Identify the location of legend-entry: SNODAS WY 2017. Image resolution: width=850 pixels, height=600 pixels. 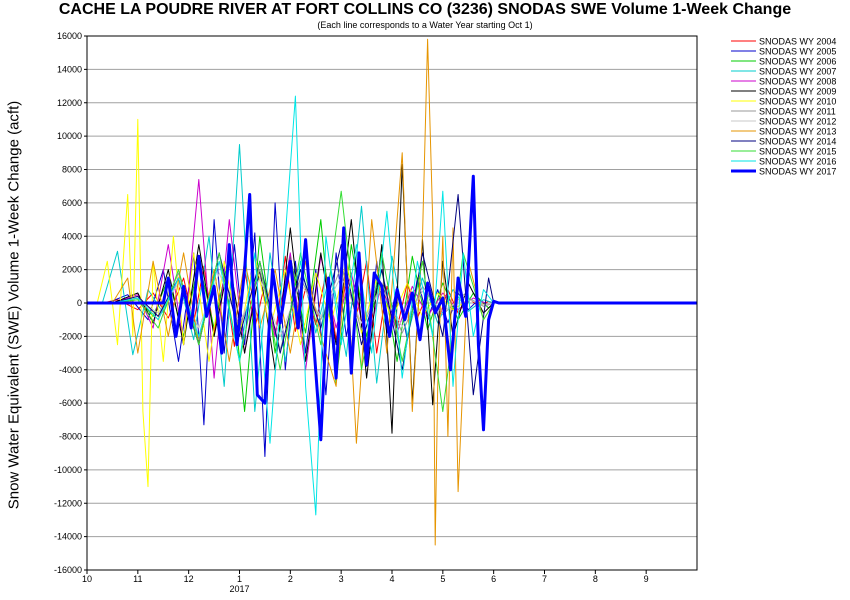
(797, 172).